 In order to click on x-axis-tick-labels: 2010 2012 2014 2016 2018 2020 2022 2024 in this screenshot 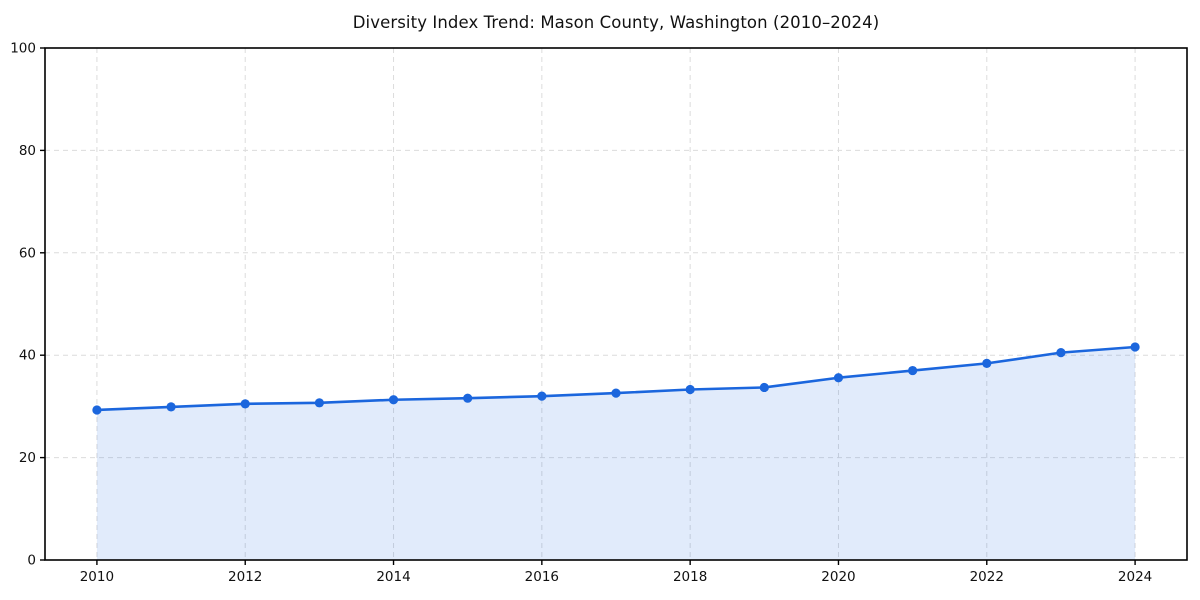, I will do `click(616, 577)`.